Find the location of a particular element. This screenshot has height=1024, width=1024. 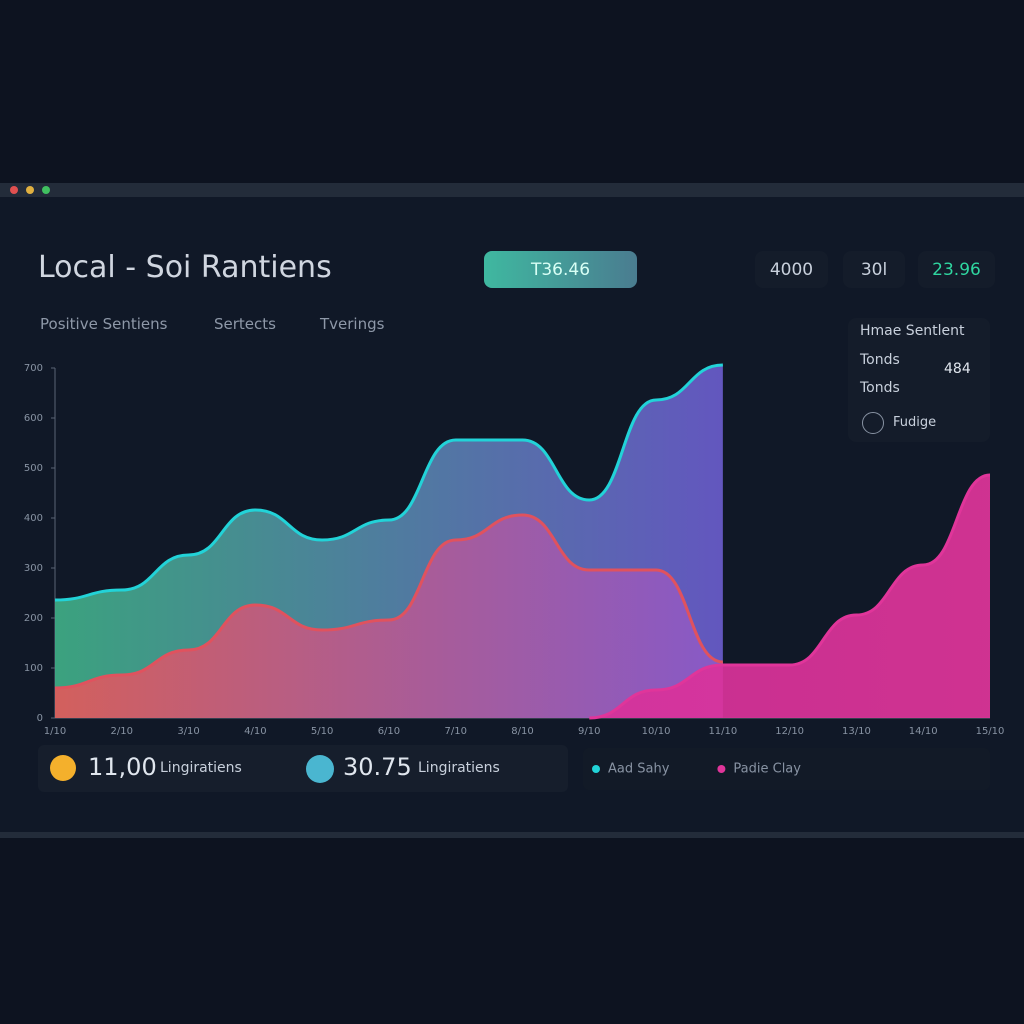

y-tick-label: 200 is located at coordinates (33, 618).